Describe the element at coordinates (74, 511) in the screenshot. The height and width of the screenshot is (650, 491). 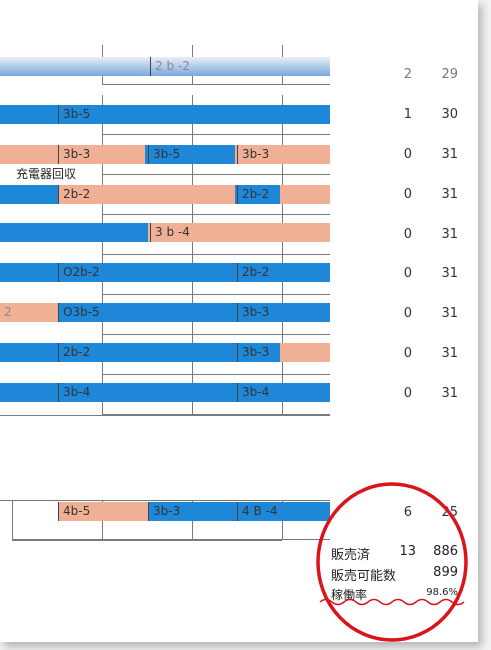
I see `booking-label: 4b-5` at that location.